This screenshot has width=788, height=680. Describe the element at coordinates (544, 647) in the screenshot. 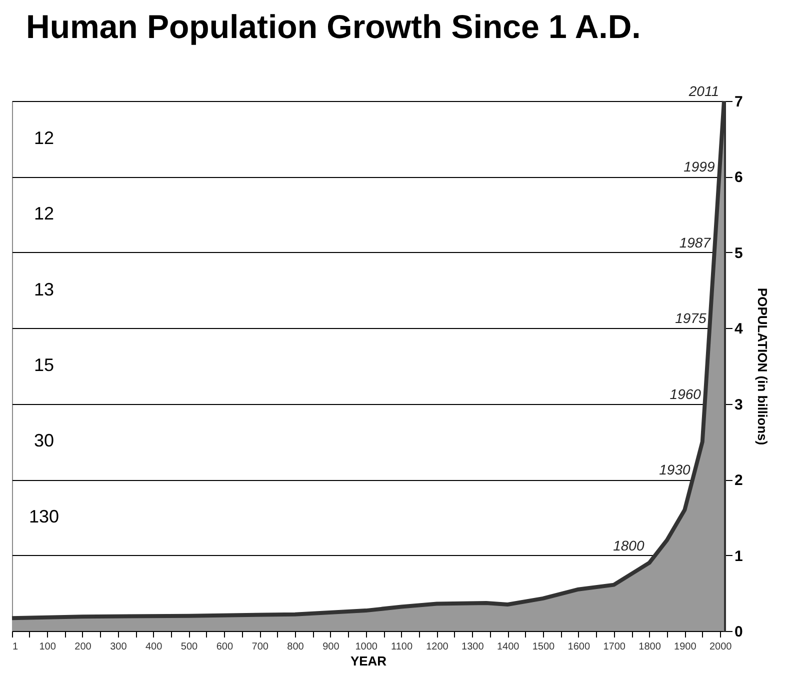

I see `x-tick-label: 1500` at that location.